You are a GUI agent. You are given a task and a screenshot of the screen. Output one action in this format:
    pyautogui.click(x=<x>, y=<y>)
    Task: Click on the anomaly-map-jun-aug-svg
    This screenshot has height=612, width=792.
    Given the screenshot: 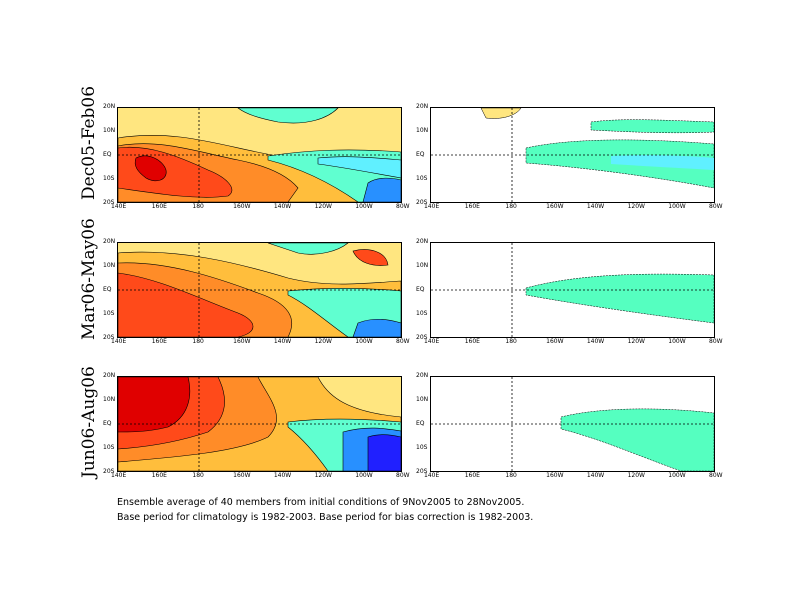 What is the action you would take?
    pyautogui.click(x=259, y=424)
    